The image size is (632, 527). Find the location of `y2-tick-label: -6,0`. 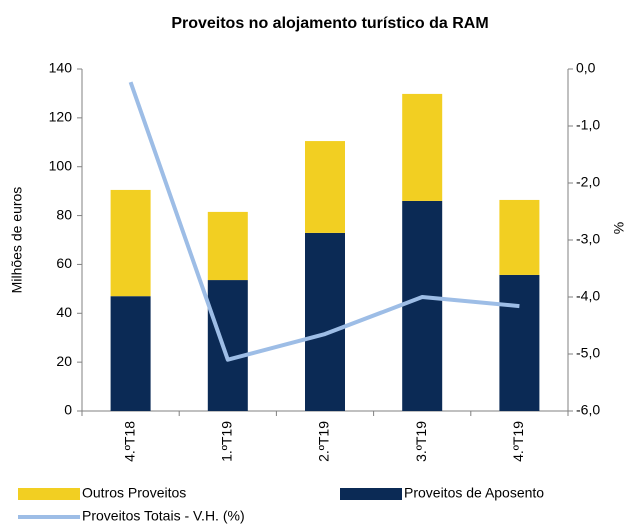

y2-tick-label: -6,0 is located at coordinates (588, 410).